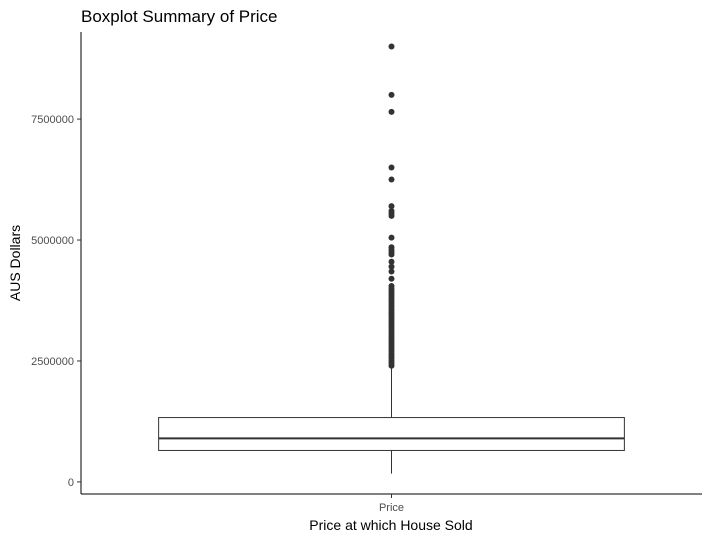 Image resolution: width=710 pixels, height=545 pixels. What do you see at coordinates (390, 525) in the screenshot?
I see `x-axis-label: Price at which House Sold` at bounding box center [390, 525].